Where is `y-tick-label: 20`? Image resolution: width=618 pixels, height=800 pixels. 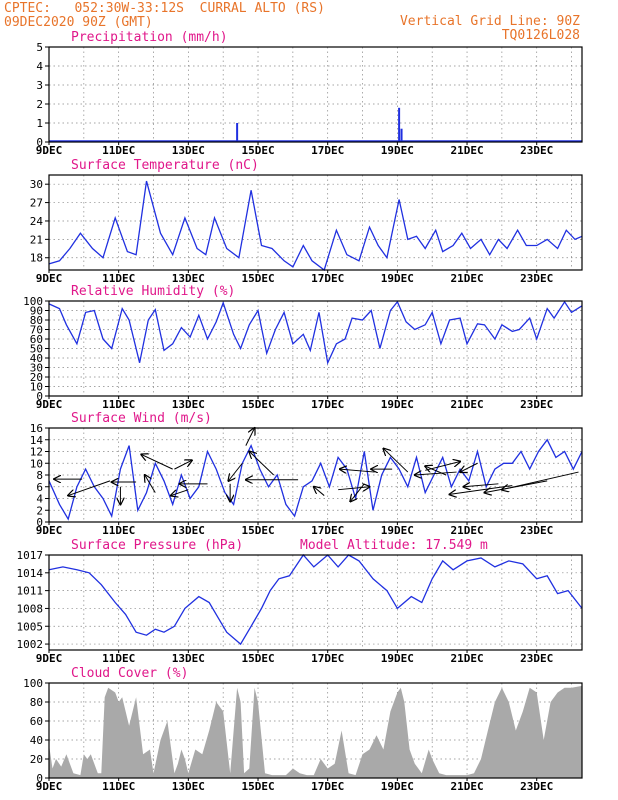
y-tick-label: 20 is located at coordinates (36, 377).